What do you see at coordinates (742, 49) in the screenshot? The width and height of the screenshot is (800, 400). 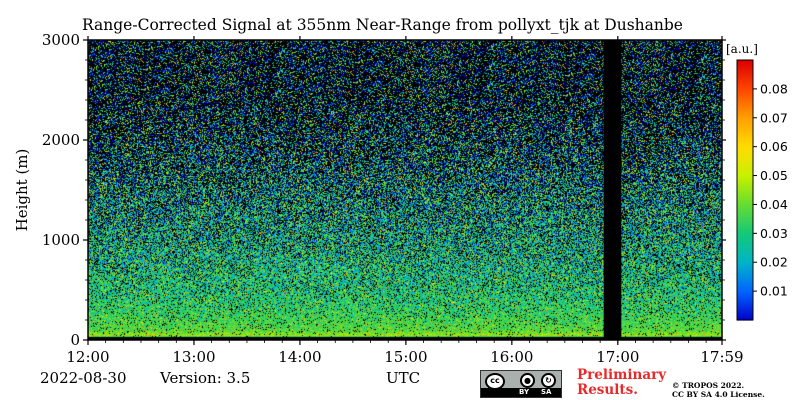 I see `colorbar-unit: [a.u.]` at bounding box center [742, 49].